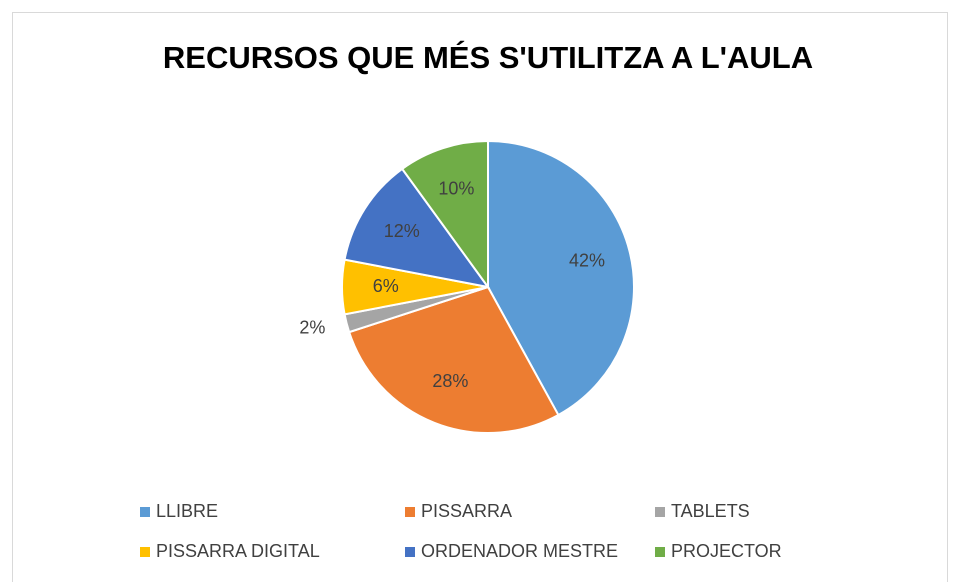  What do you see at coordinates (450, 381) in the screenshot?
I see `data-label: 28%` at bounding box center [450, 381].